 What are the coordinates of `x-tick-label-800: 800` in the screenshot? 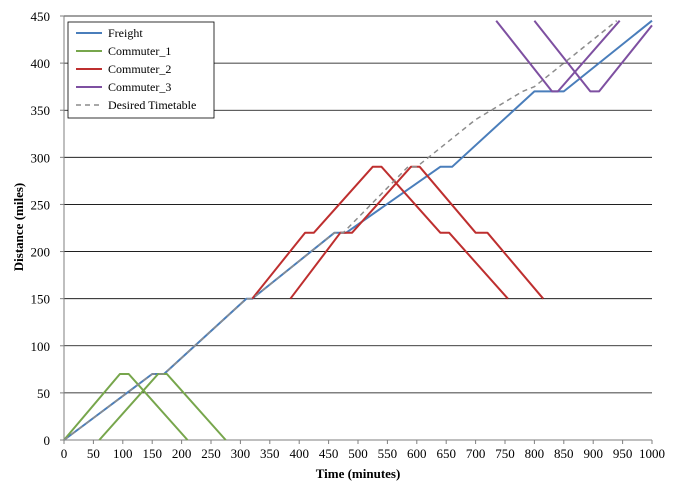 It's located at (535, 453).